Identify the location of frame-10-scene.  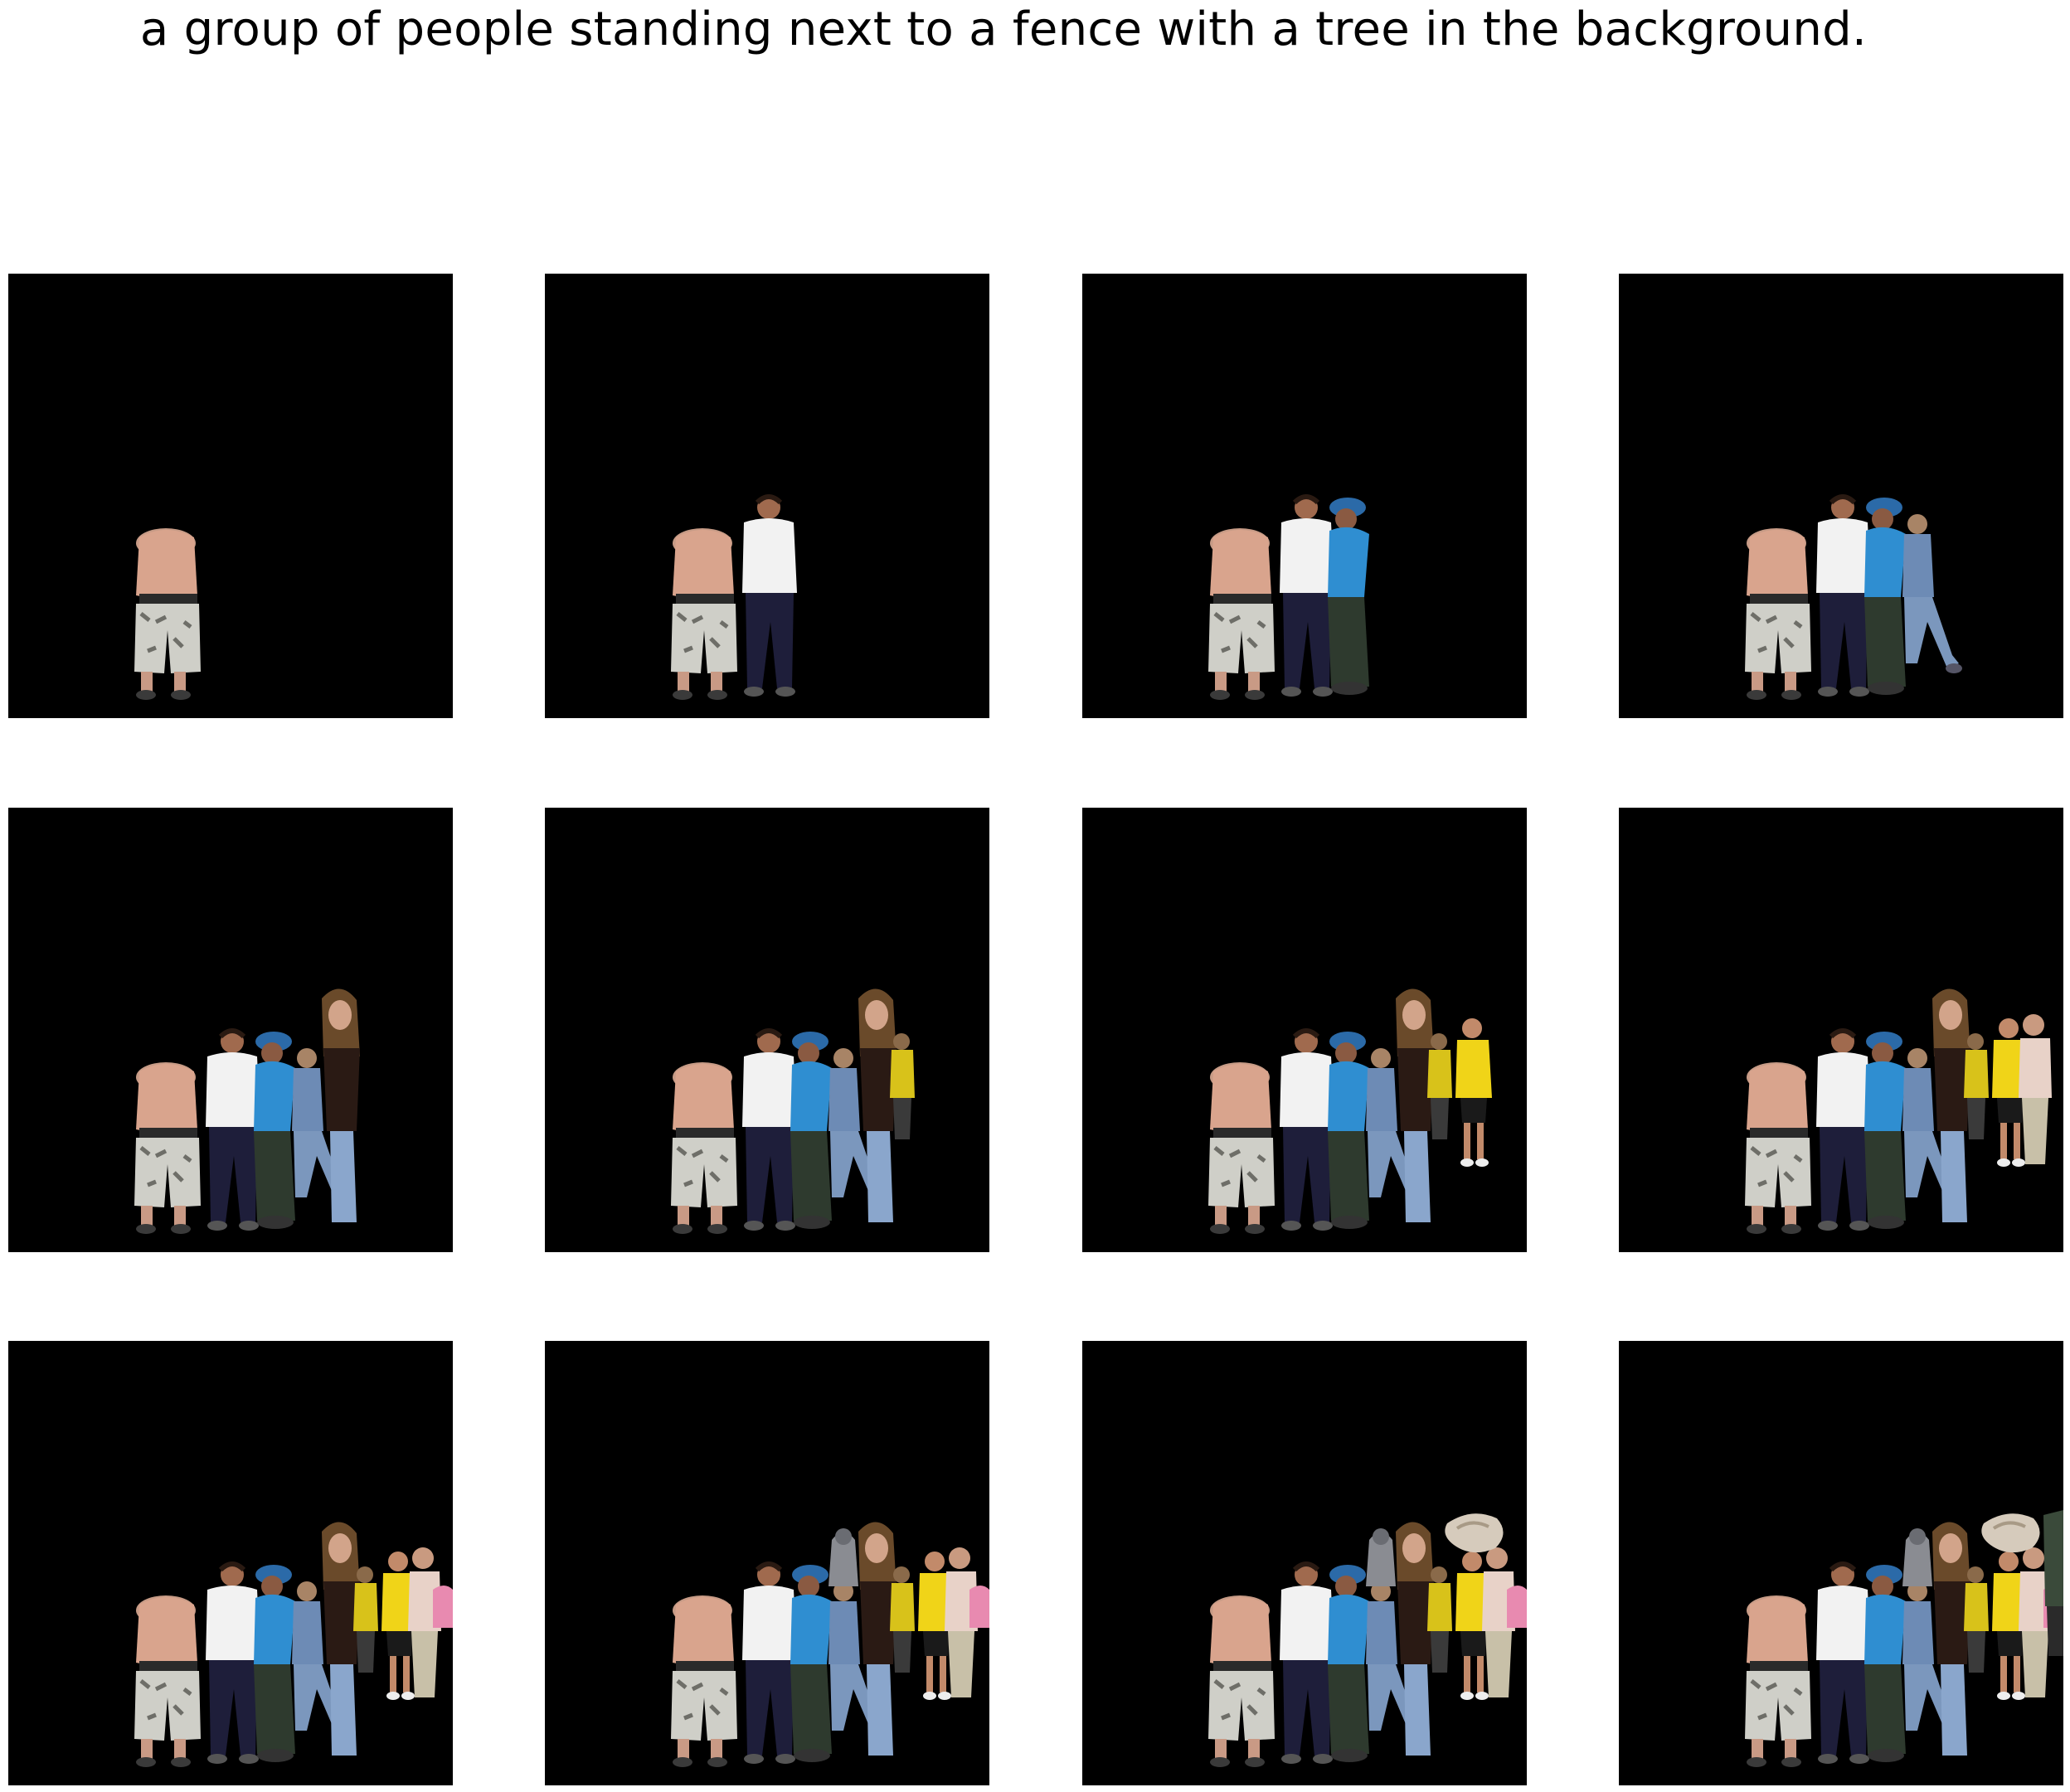
(830, 1645).